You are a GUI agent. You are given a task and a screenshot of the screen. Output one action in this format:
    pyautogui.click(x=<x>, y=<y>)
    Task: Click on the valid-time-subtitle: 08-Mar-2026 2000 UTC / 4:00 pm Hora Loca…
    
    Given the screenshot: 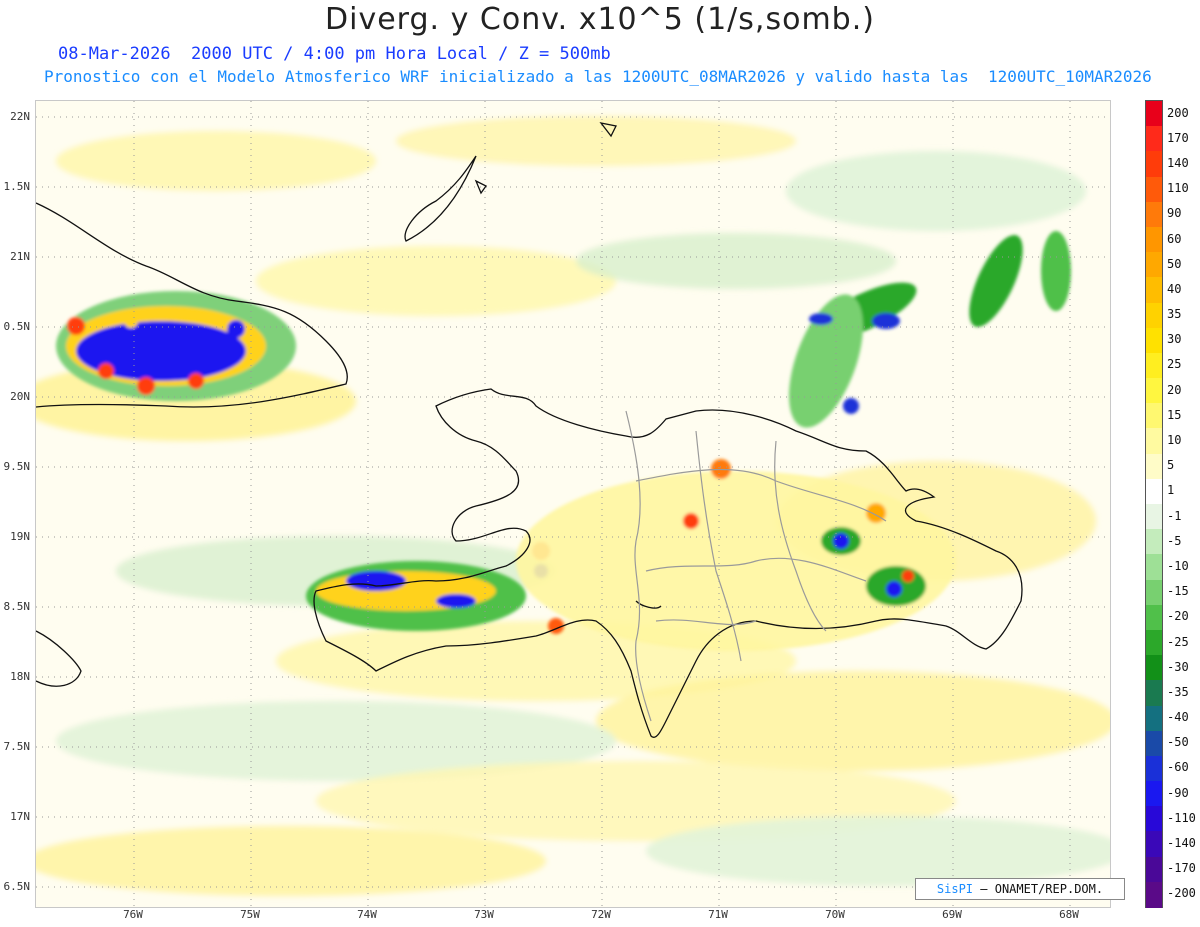 What is the action you would take?
    pyautogui.click(x=334, y=54)
    